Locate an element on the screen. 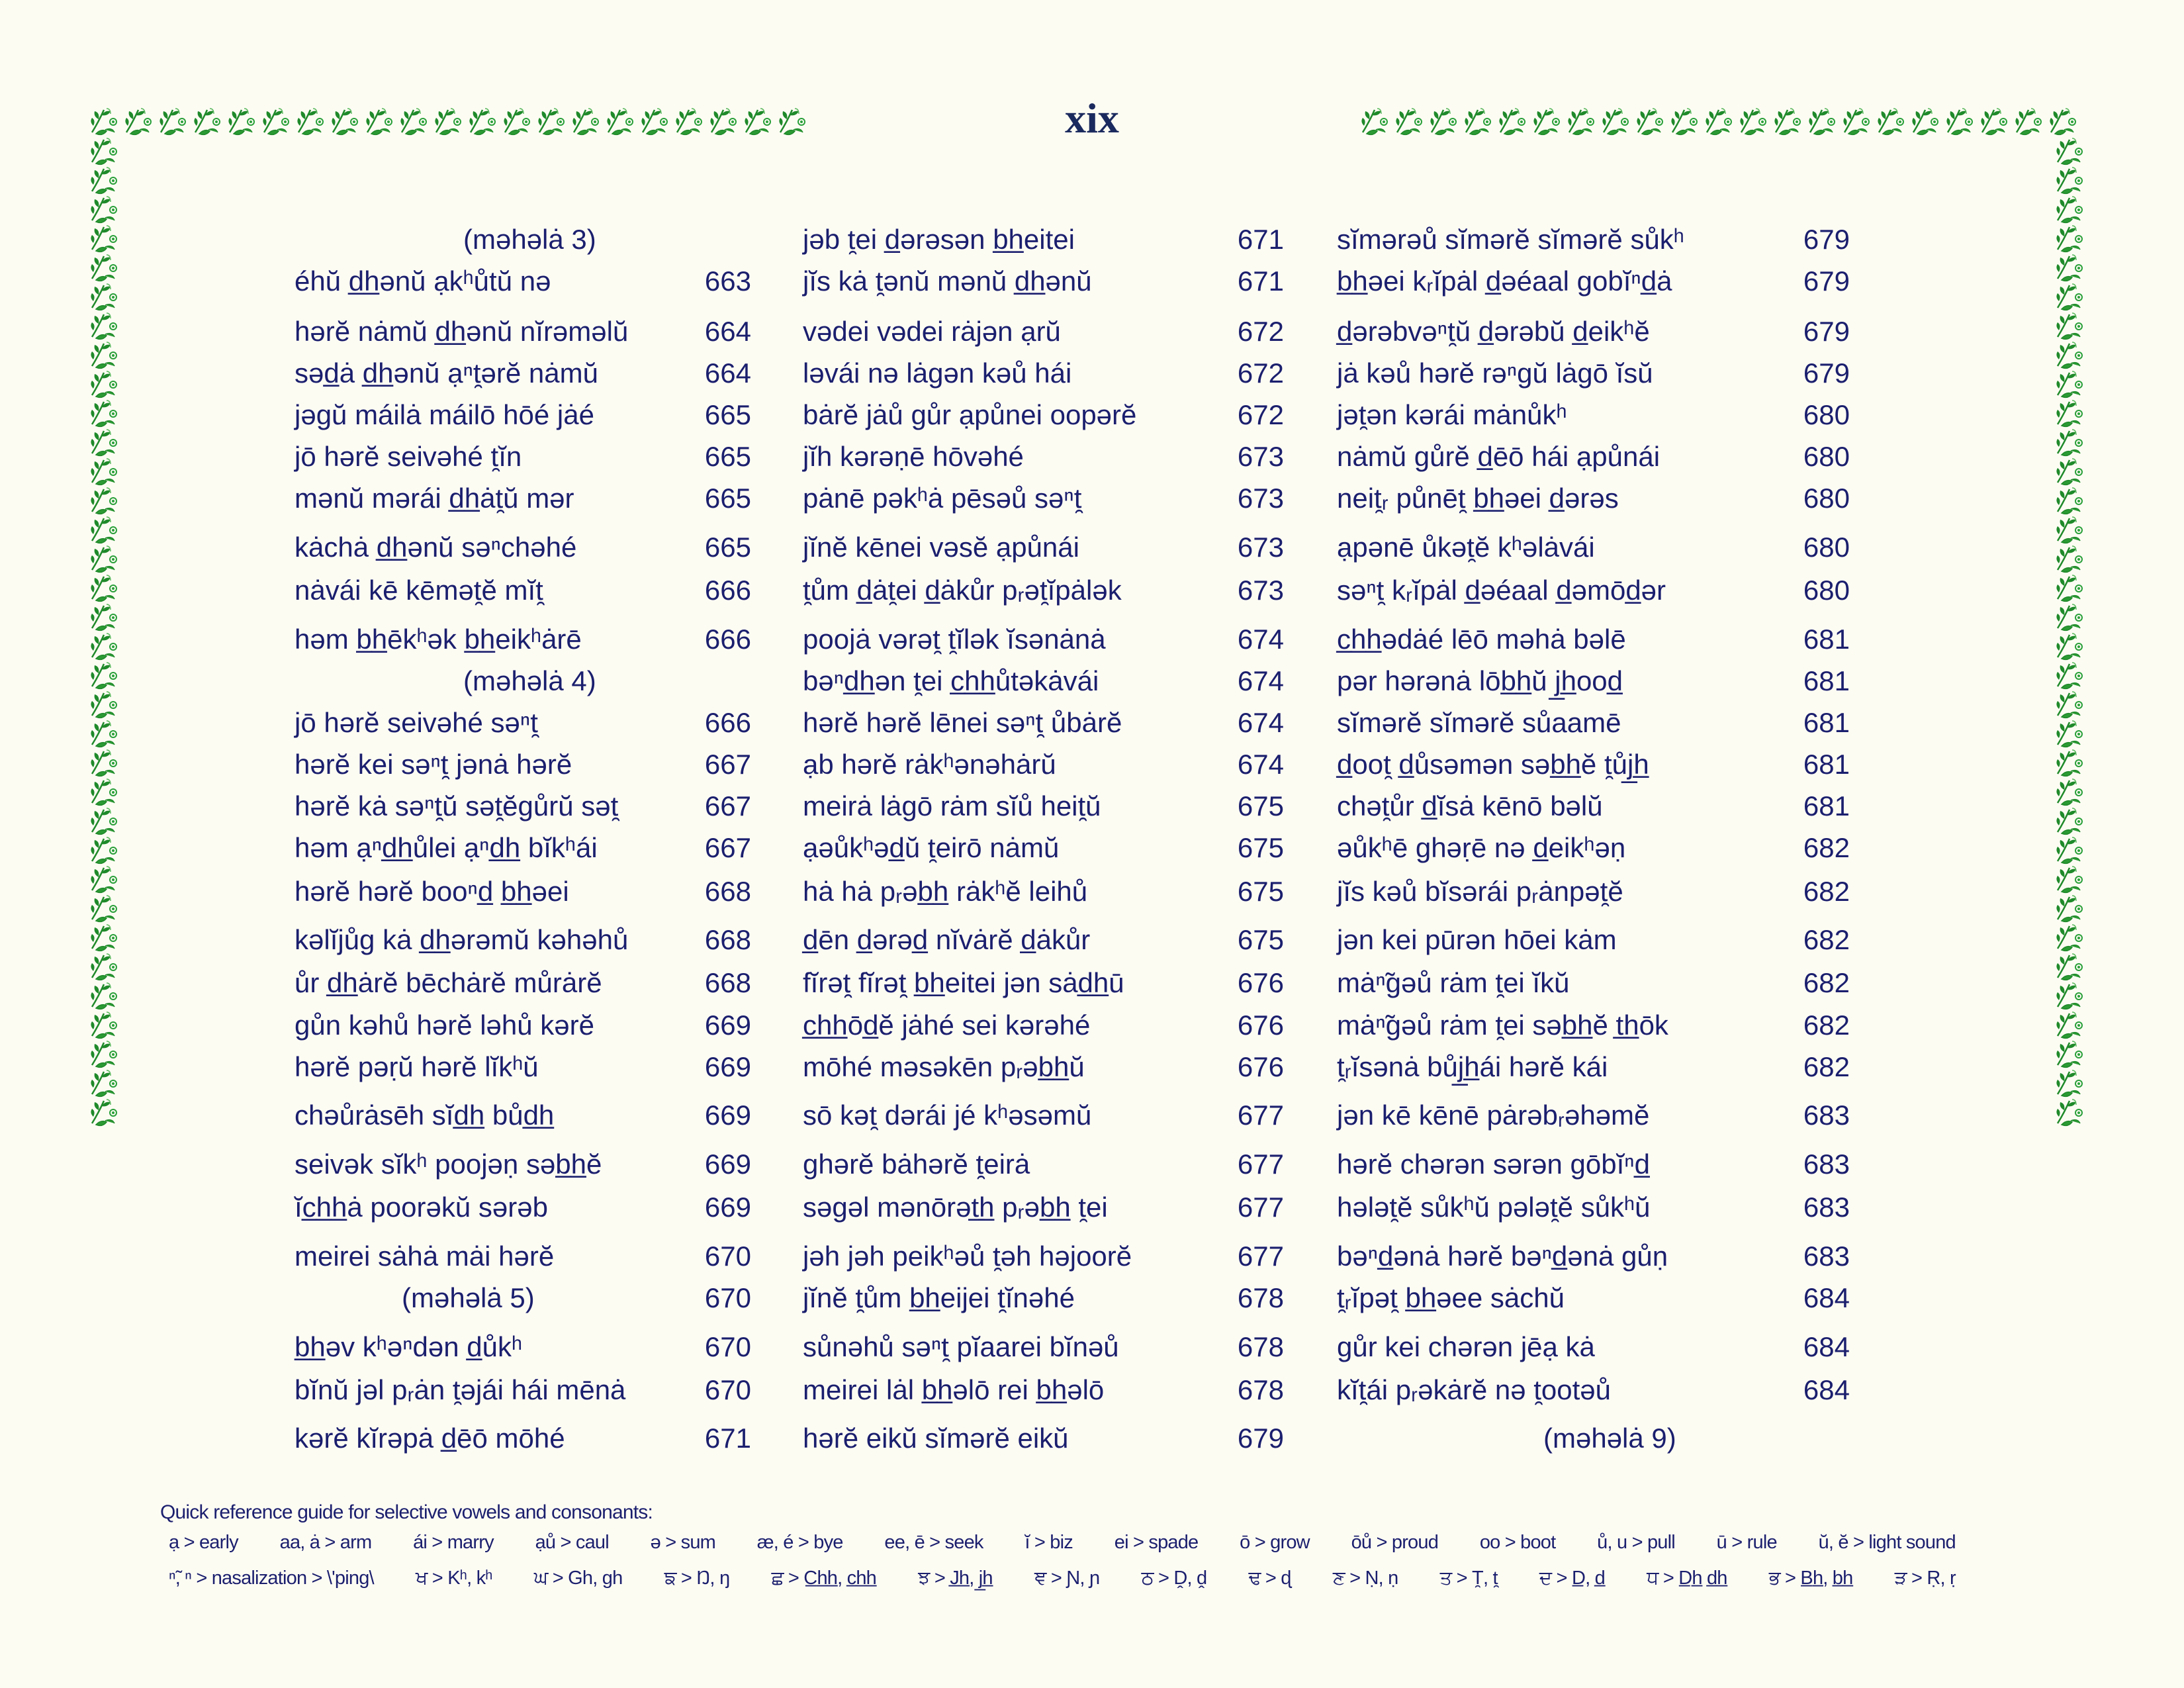 The width and height of the screenshot is (2184, 1688). index-entry: d̲ərəbvəⁿt̯ŭ d̲ərəbŭ d̲eikʰĕ 679 is located at coordinates (1593, 331).